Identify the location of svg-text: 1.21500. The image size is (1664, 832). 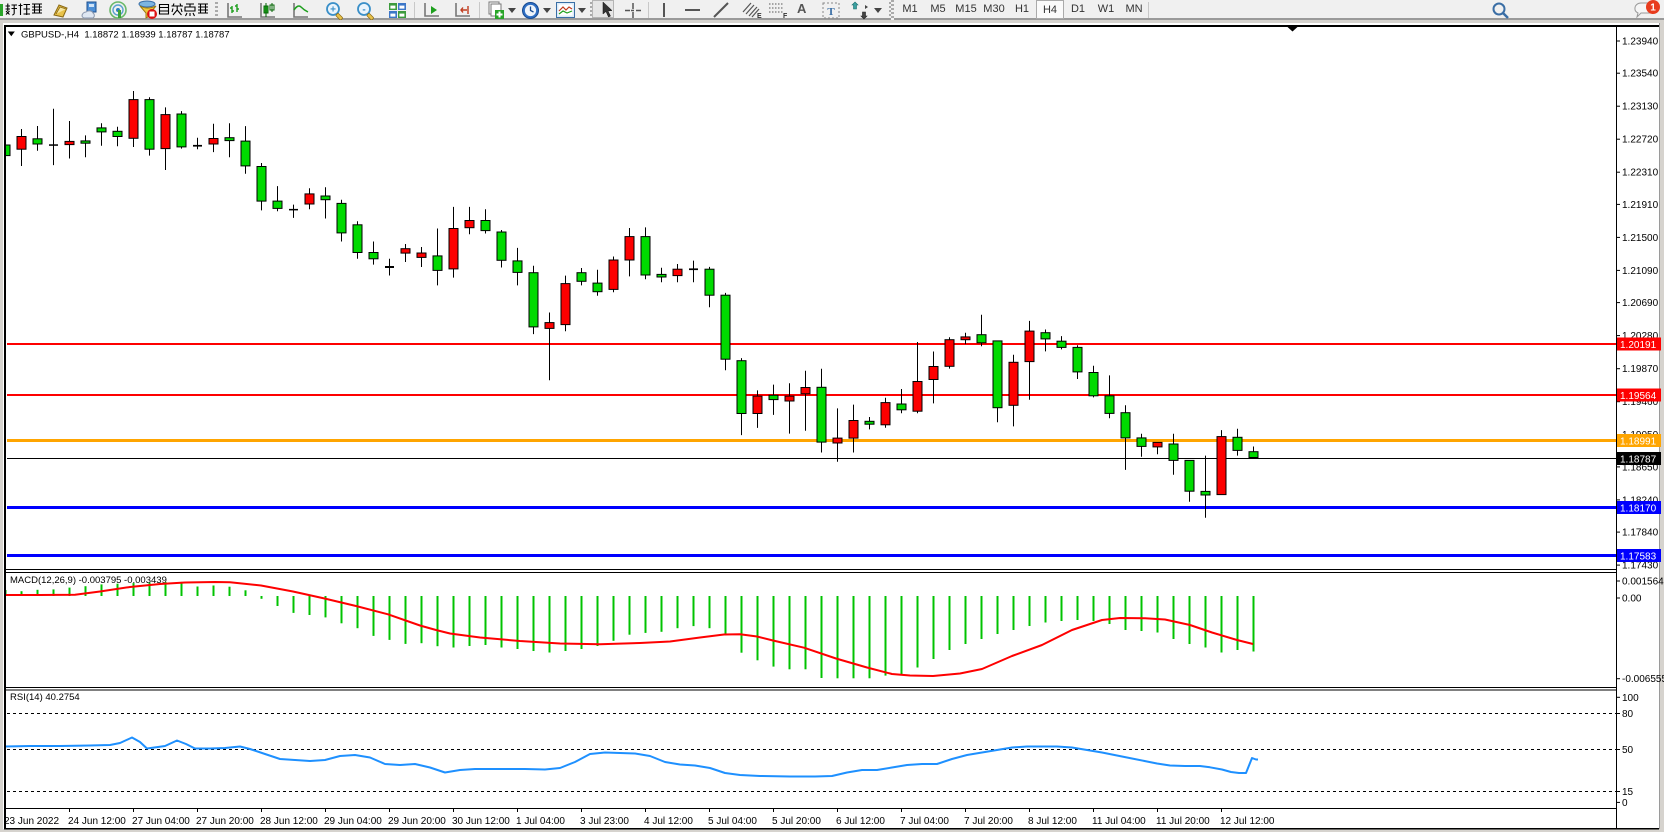
(1640, 238).